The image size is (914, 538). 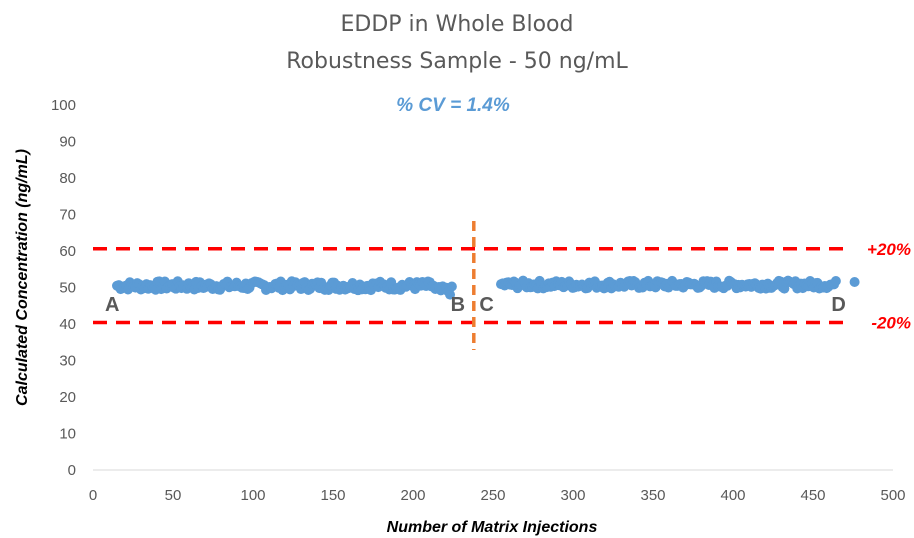 I want to click on x-tick-label: 500, so click(x=892, y=495).